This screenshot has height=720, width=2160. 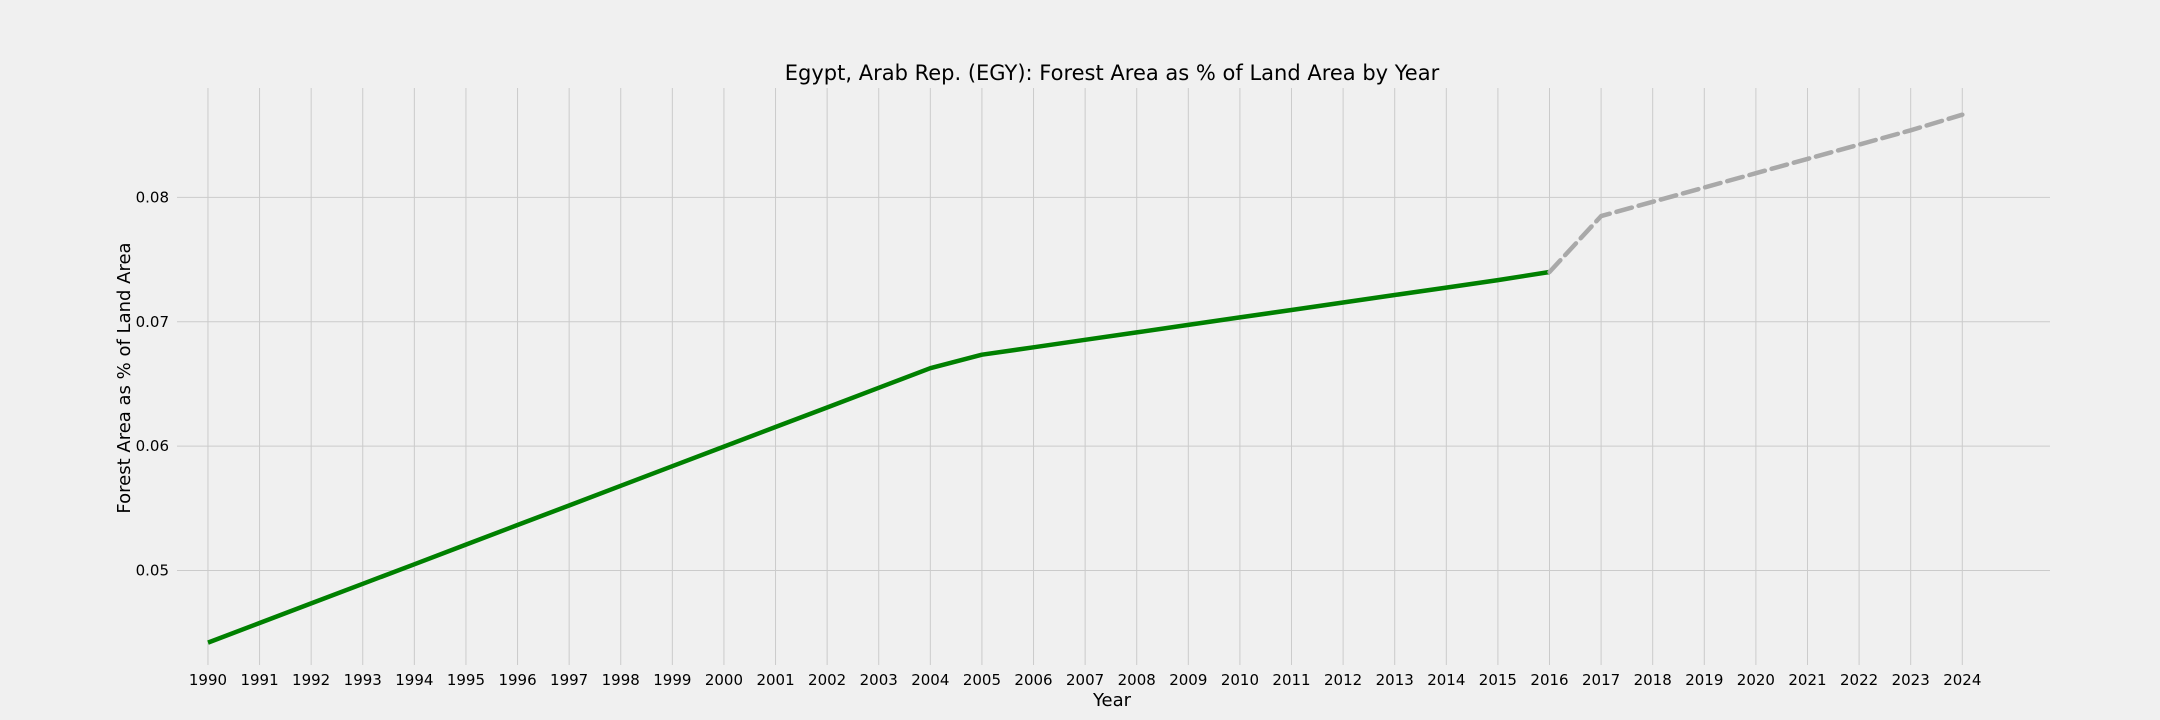 I want to click on x-tick-label: 2022, so click(x=1859, y=680).